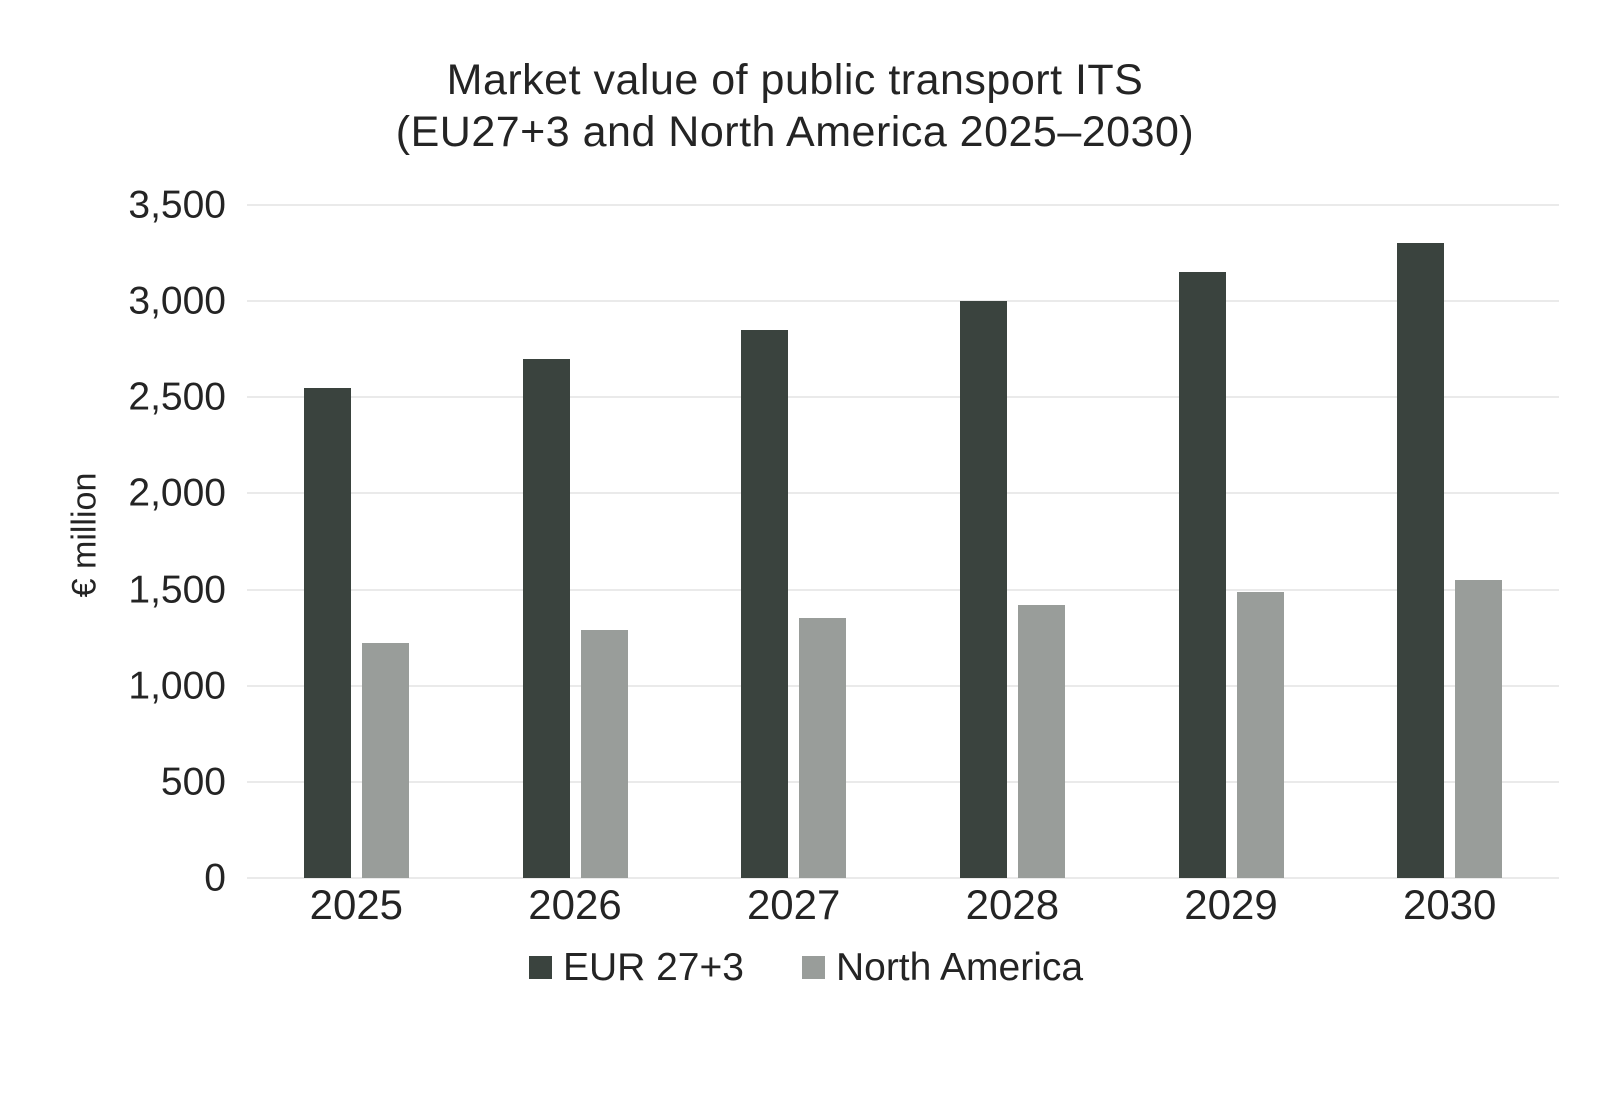  Describe the element at coordinates (653, 967) in the screenshot. I see `legend-label-eur-27-3: EUR 27+3` at that location.